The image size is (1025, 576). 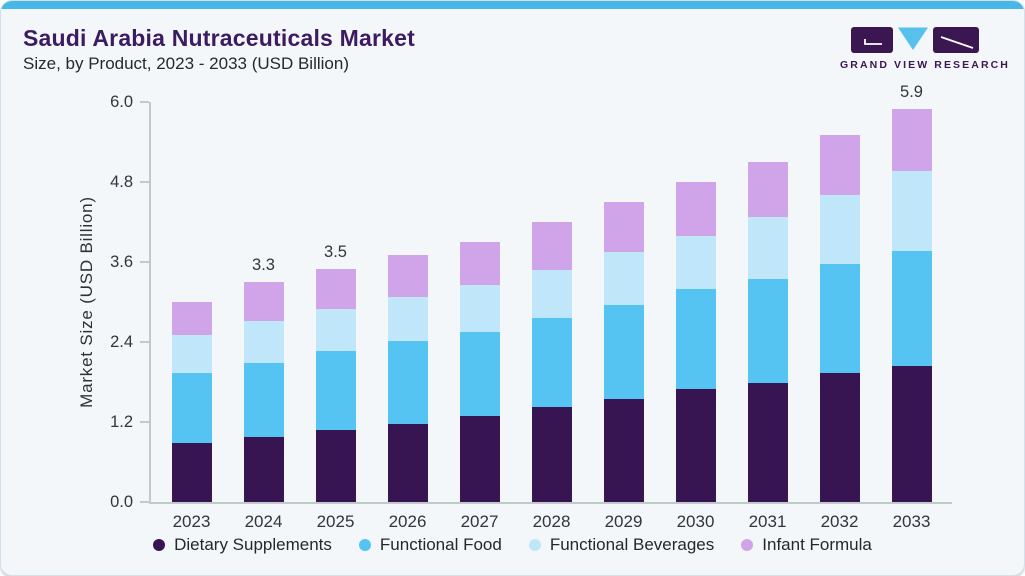 I want to click on legend-item-infant-formula: Infant Formula, so click(x=806, y=545).